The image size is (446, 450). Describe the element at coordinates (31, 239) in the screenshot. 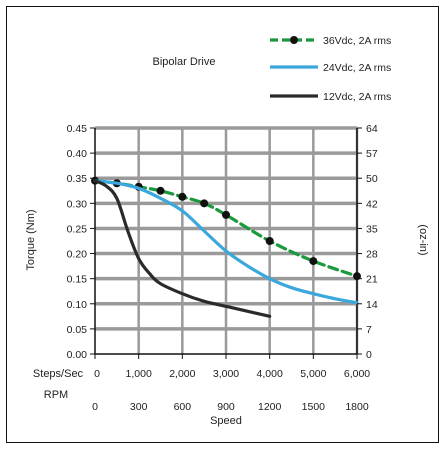

I see `y-axis-left-label: Torque (Nm)` at that location.